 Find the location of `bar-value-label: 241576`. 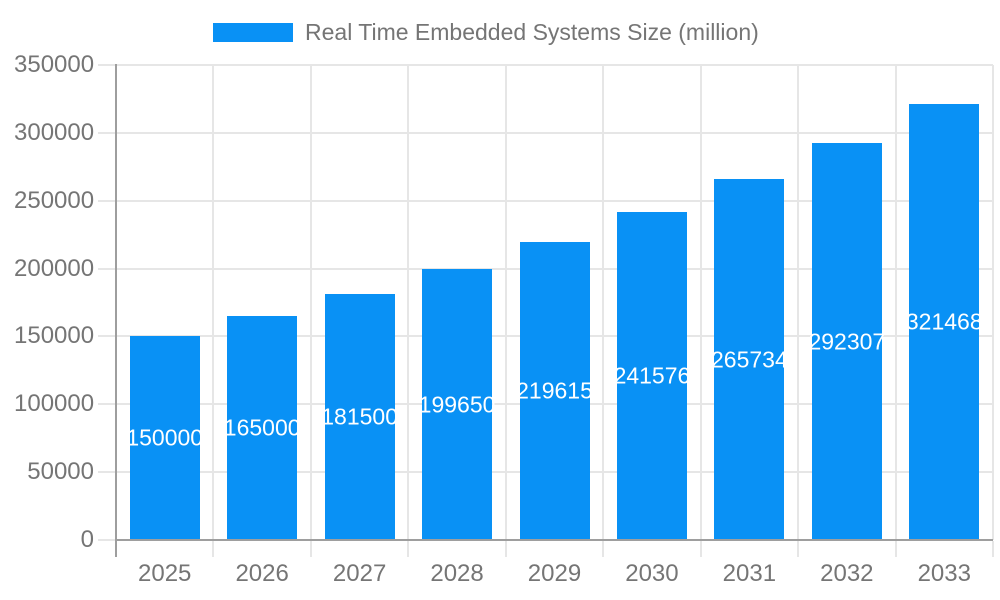

bar-value-label: 241576 is located at coordinates (652, 375).